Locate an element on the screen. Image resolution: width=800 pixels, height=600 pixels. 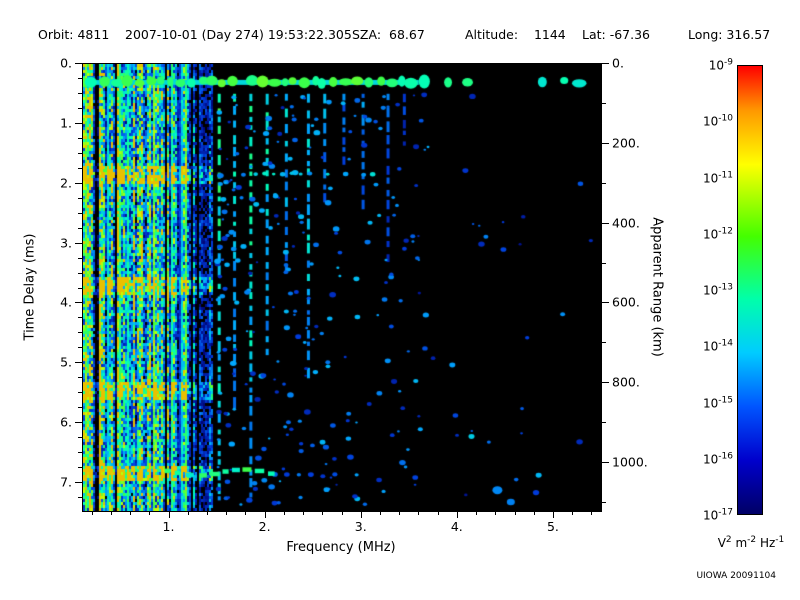
colorbar-tick-label: 10-16 is located at coordinates (718, 459).